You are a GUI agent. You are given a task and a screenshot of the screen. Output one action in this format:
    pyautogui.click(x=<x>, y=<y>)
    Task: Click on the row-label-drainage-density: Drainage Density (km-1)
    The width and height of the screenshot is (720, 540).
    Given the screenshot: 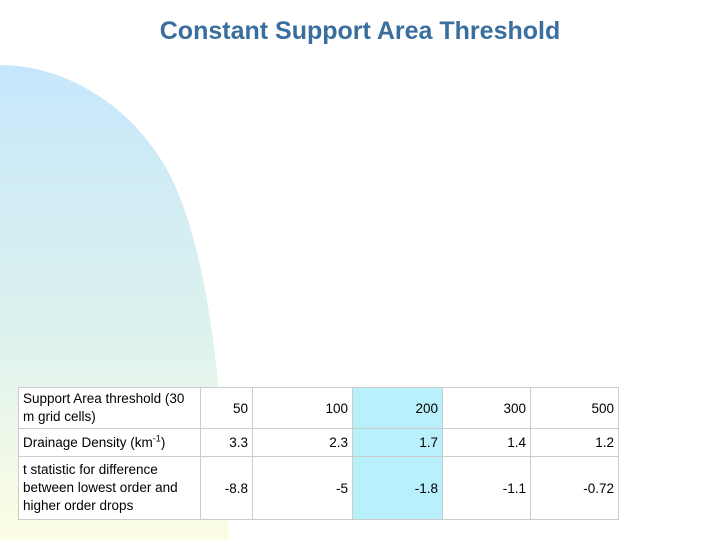 What is the action you would take?
    pyautogui.click(x=109, y=442)
    